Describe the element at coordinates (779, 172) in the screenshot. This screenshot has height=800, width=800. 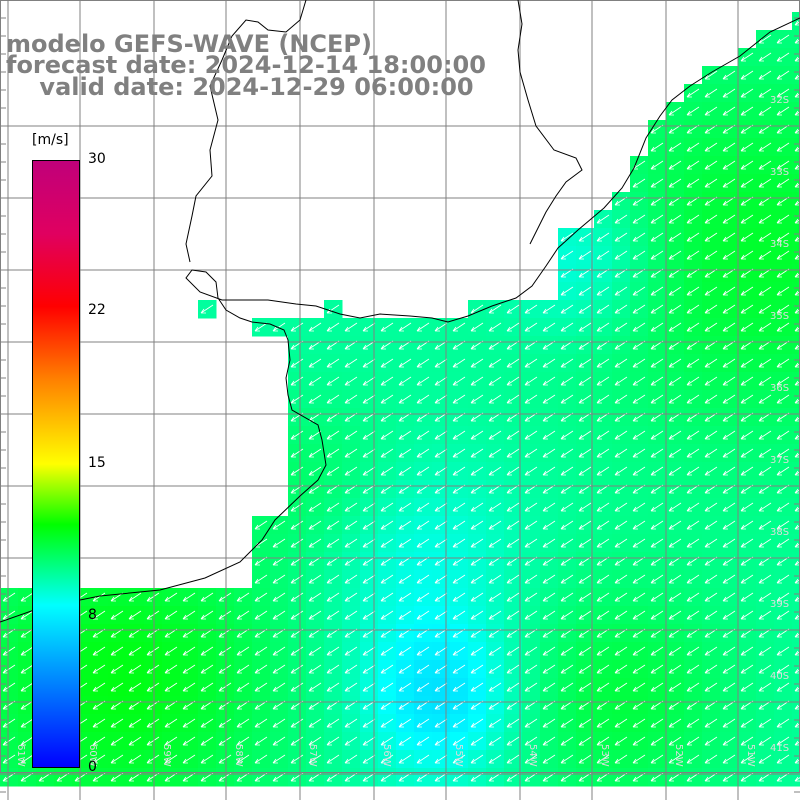
I see `latitude-label: 33S` at that location.